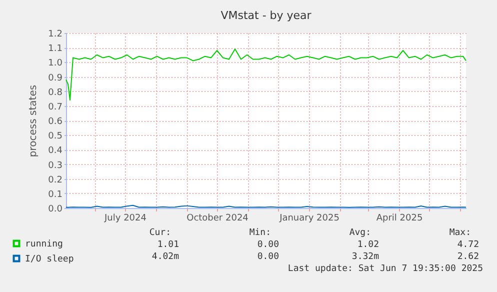  What do you see at coordinates (55, 63) in the screenshot?
I see `y-tick-label: 1.0` at bounding box center [55, 63].